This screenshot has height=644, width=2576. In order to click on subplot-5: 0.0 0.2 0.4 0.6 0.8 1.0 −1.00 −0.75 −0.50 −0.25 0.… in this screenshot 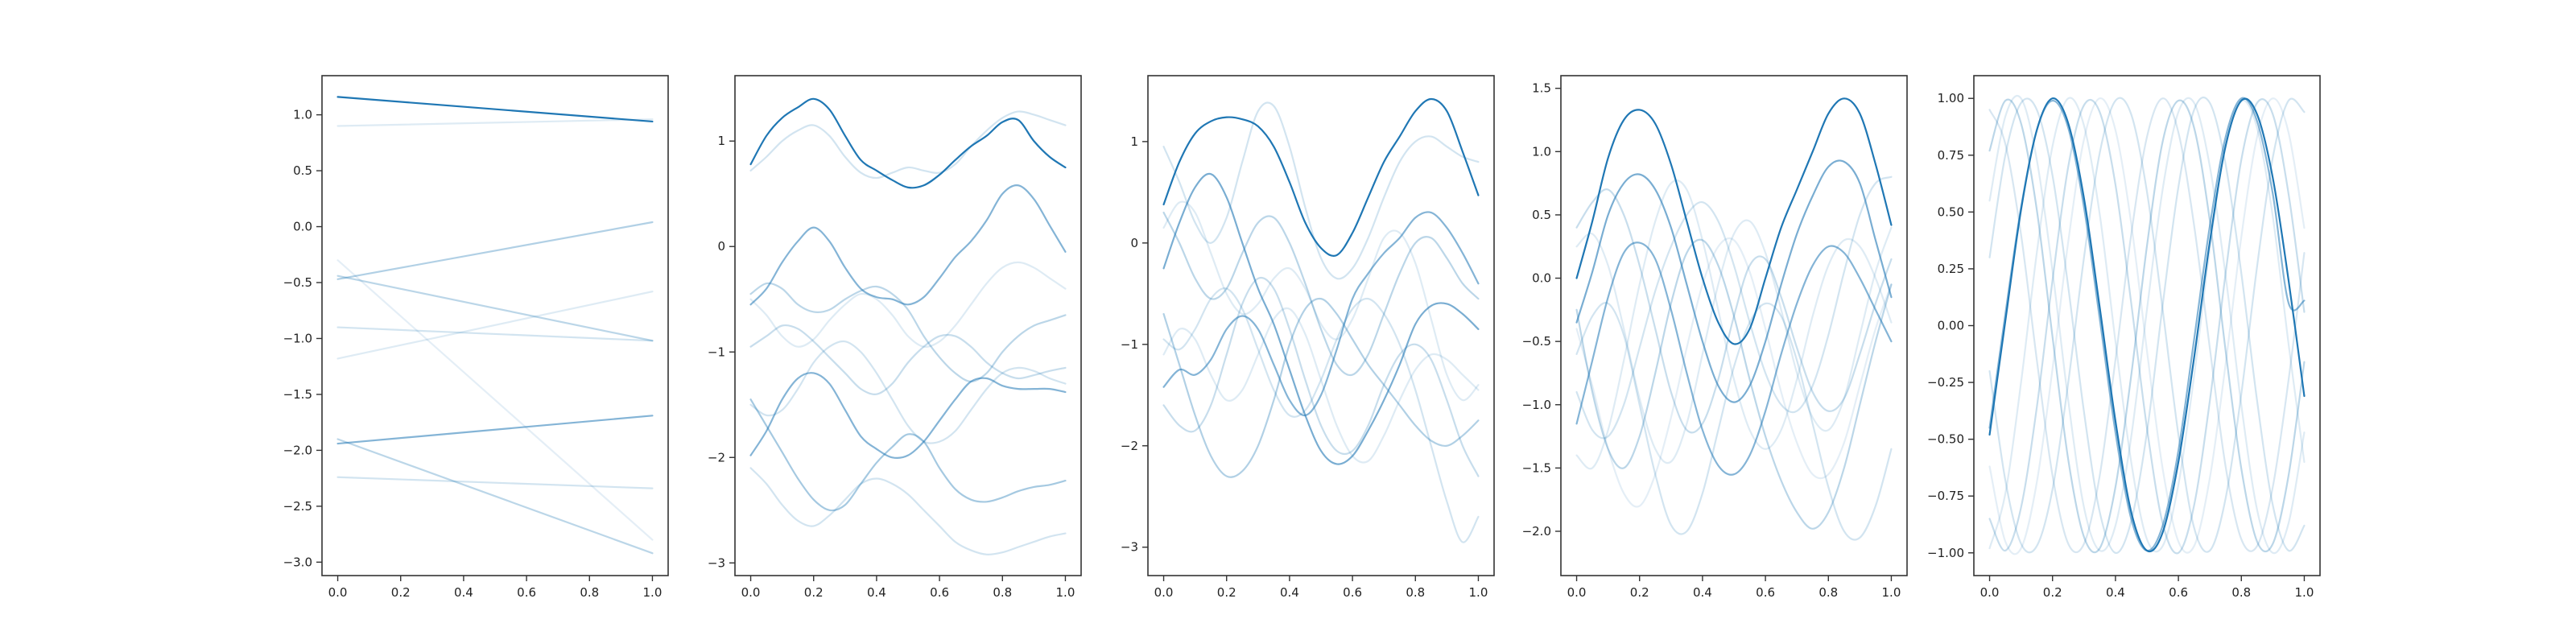, I will do `click(2124, 337)`.